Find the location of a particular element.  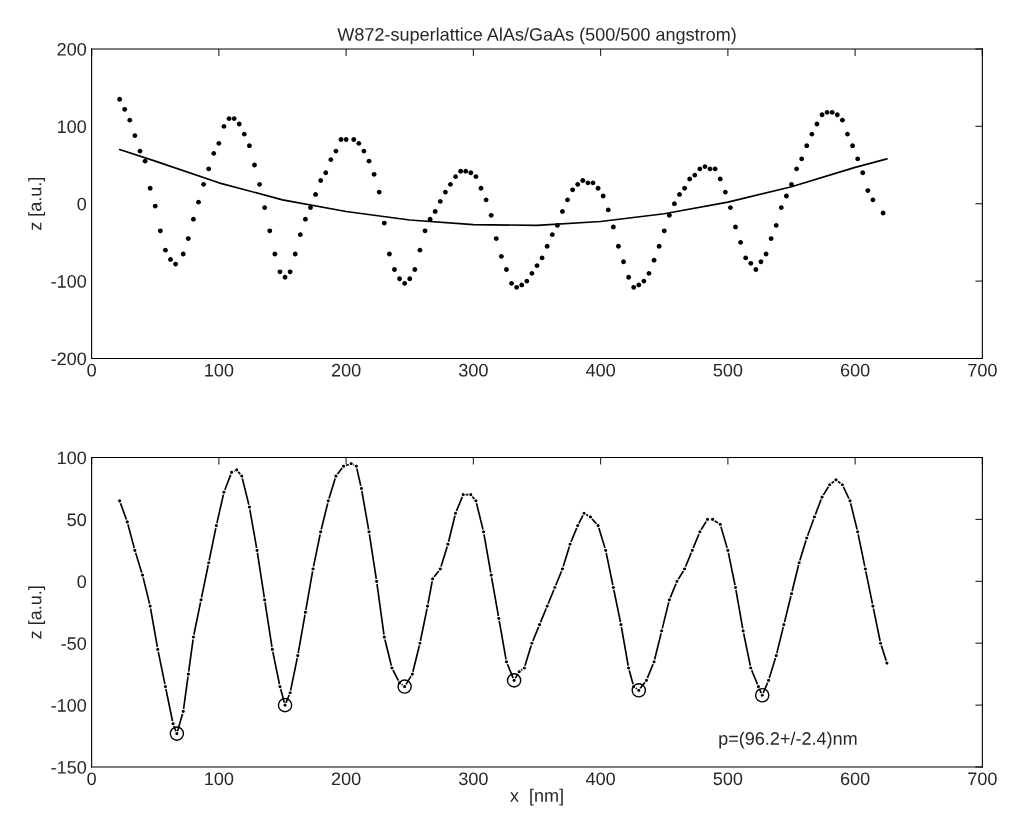

y-tick-label: -150 is located at coordinates (69, 767).